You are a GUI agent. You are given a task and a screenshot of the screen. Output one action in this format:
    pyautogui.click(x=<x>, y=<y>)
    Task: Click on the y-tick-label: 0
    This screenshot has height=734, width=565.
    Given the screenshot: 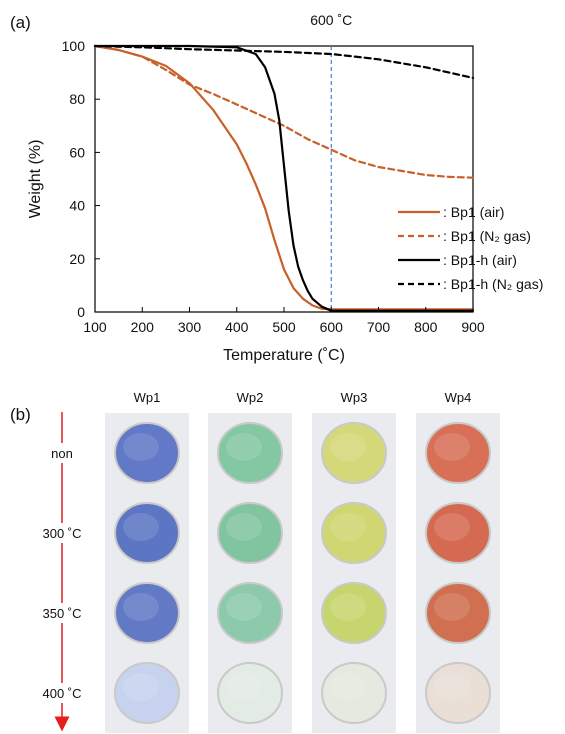 What is the action you would take?
    pyautogui.click(x=81, y=312)
    